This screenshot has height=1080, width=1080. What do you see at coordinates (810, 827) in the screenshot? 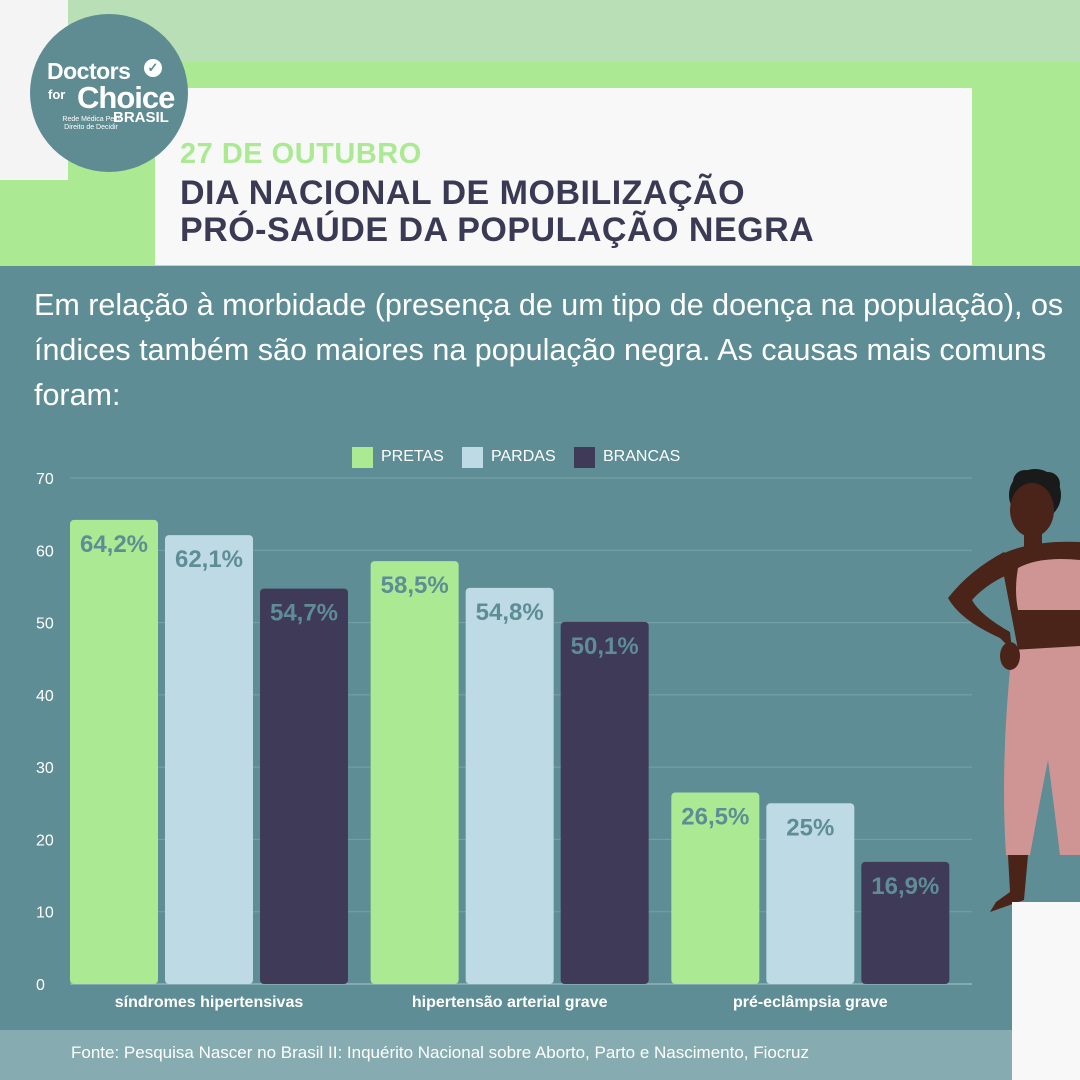
I see `data-label: 25%` at bounding box center [810, 827].